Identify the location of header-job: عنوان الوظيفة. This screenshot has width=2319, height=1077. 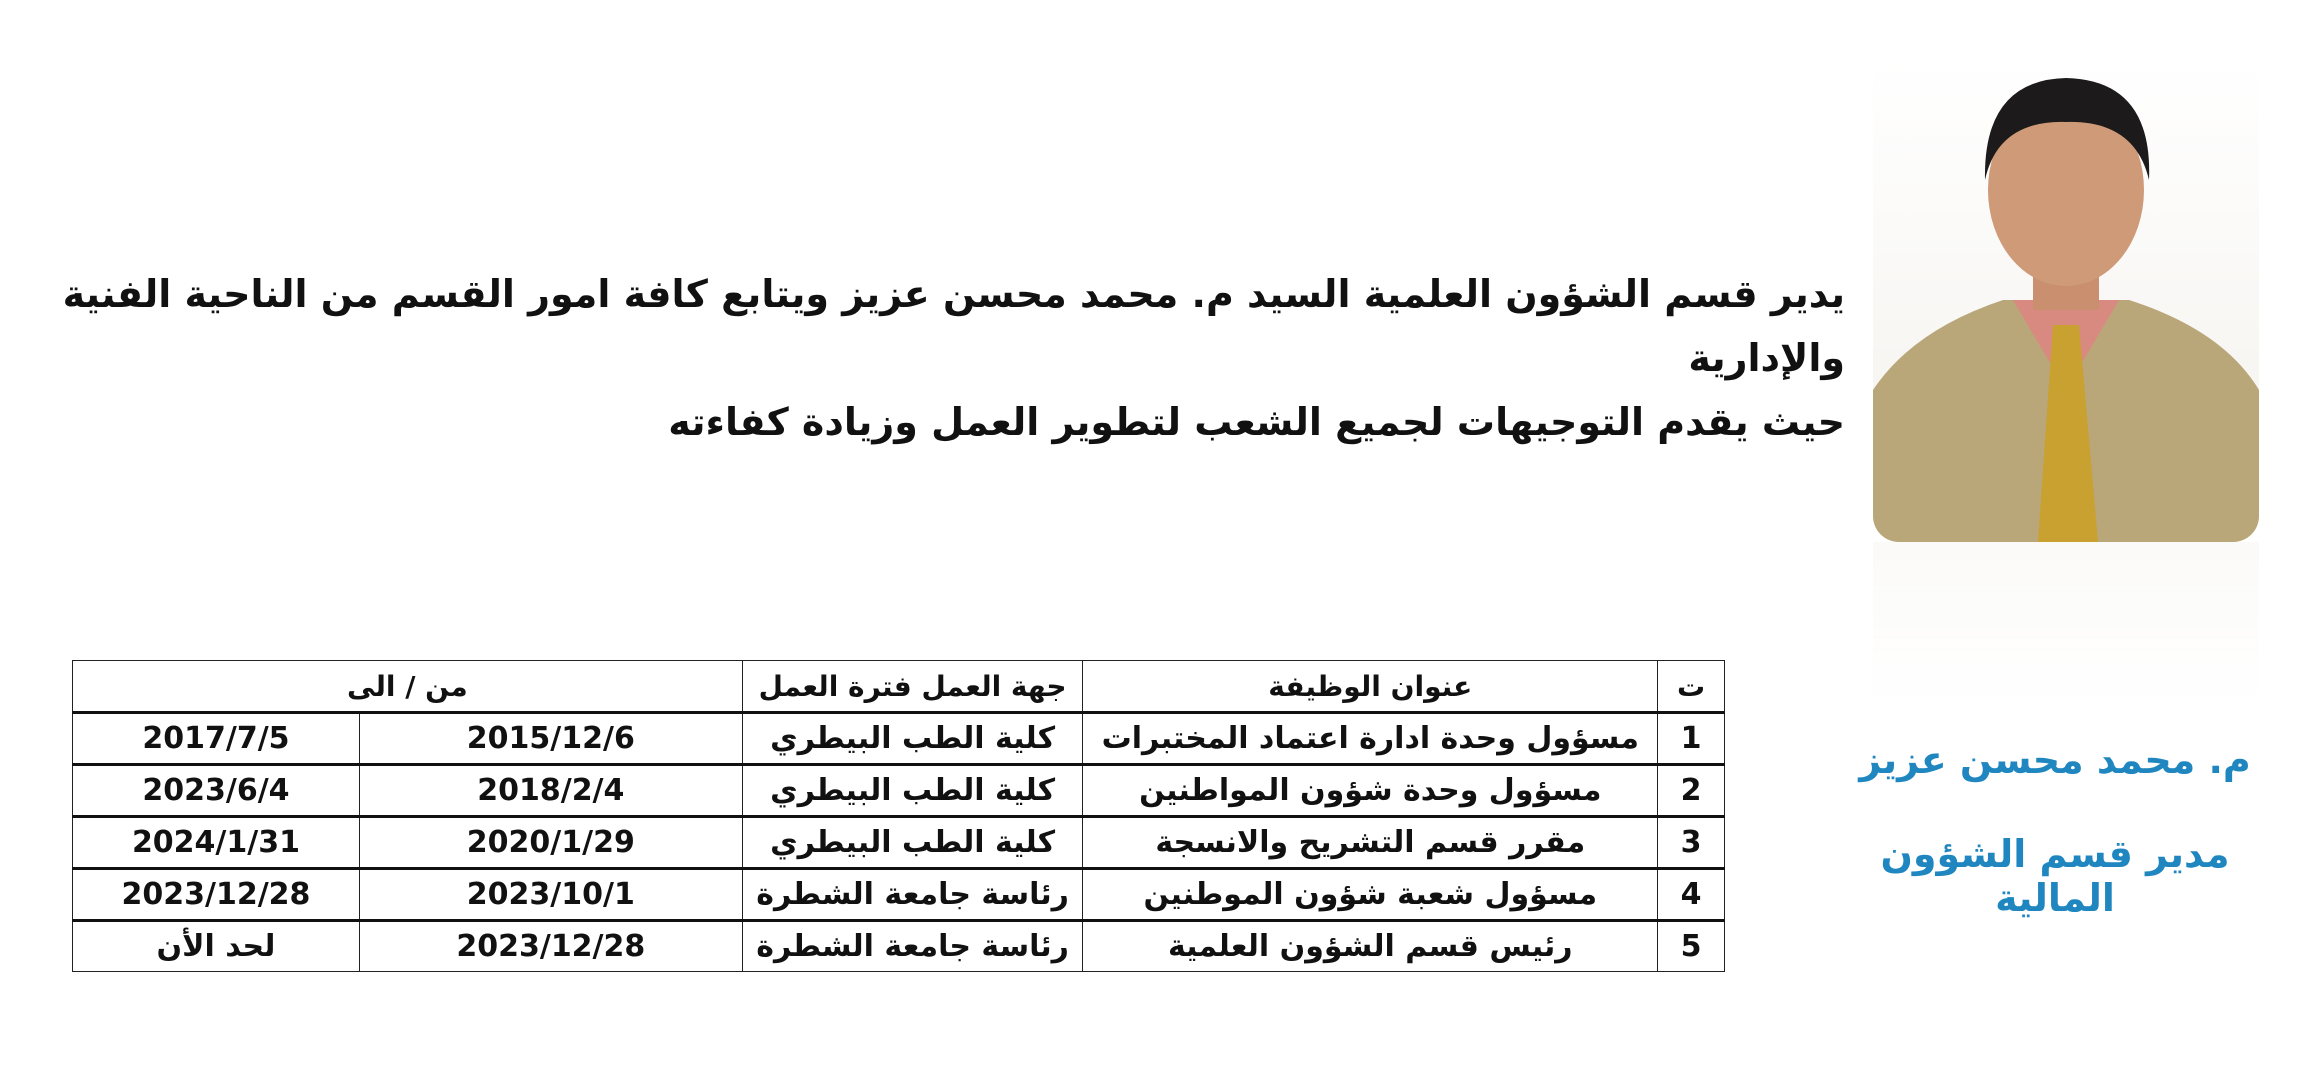
(1370, 686).